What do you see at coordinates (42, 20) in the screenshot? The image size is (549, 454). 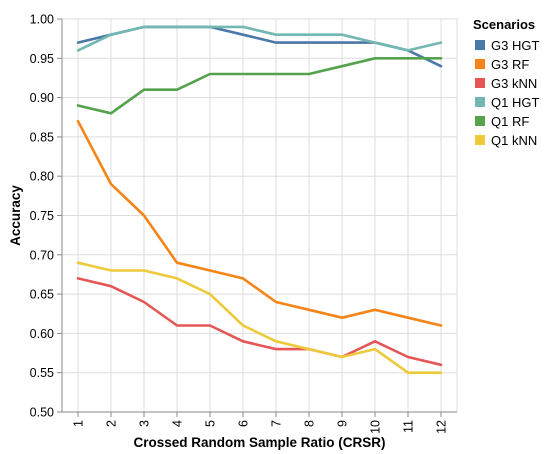 I see `y-tick-label: 1.00` at bounding box center [42, 20].